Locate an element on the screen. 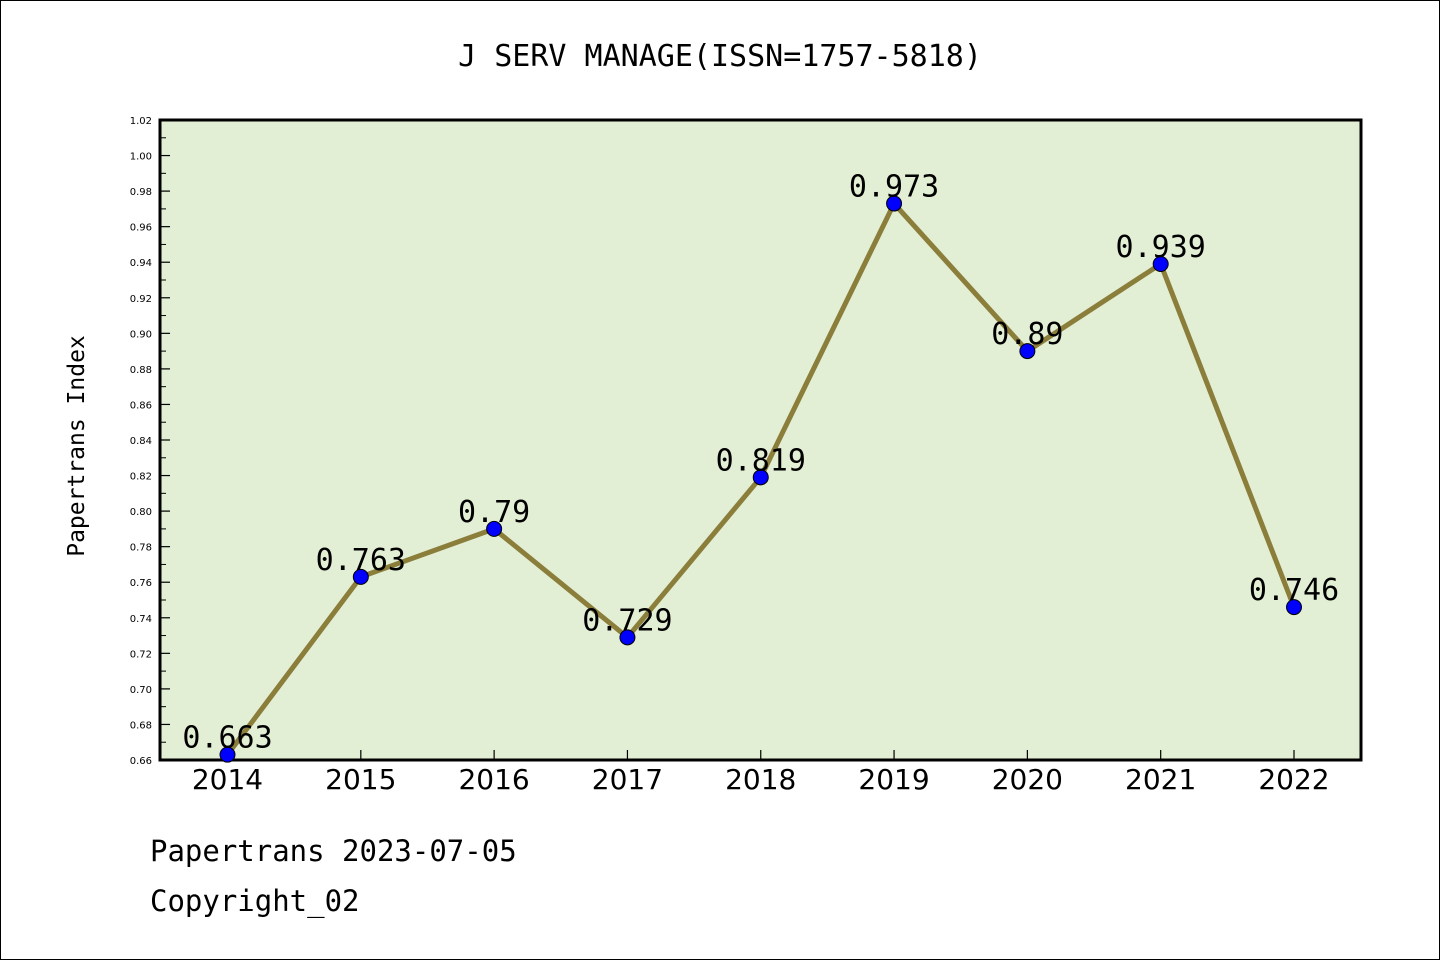 The width and height of the screenshot is (1440, 960). y-tick-label: 0.92 is located at coordinates (141, 299).